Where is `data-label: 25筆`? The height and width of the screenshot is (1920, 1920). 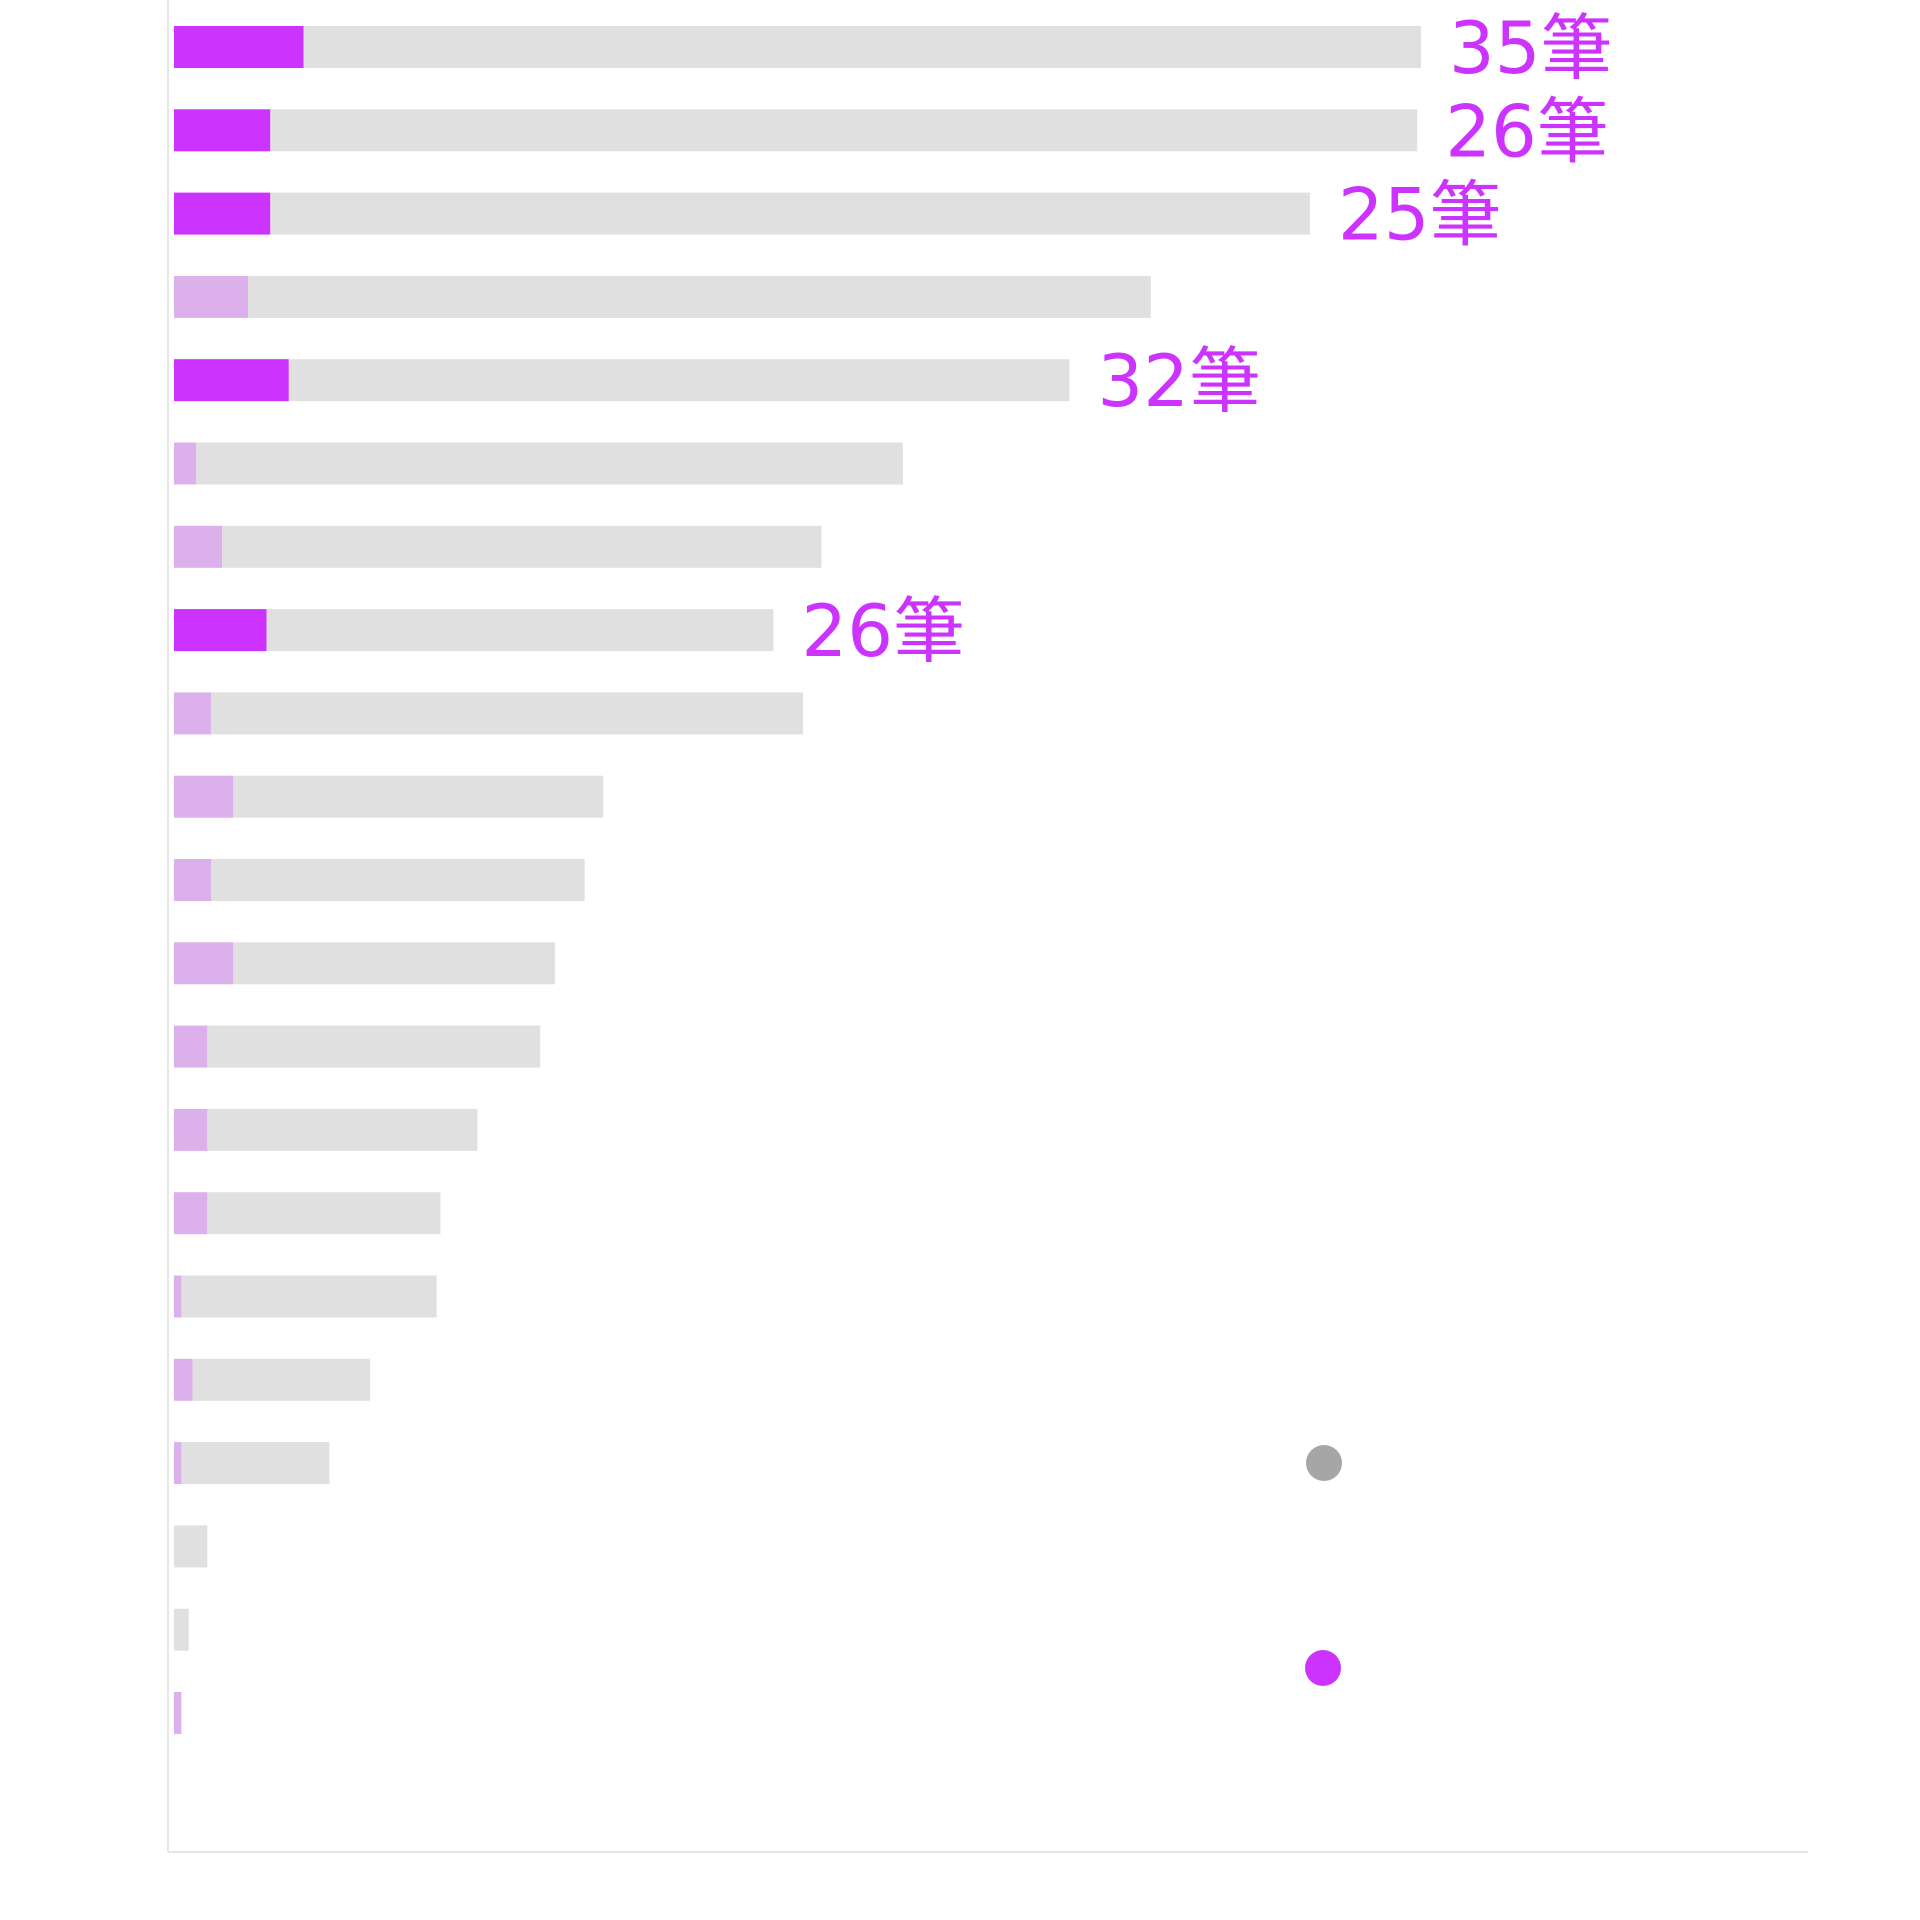 data-label: 25筆 is located at coordinates (1420, 215).